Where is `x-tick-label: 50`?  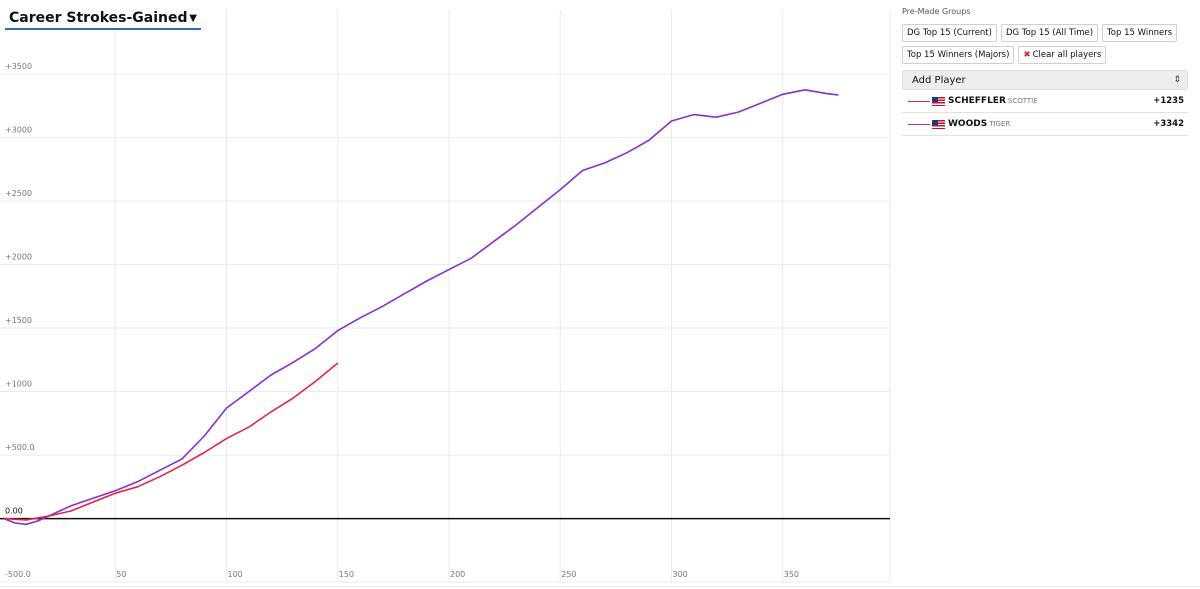 x-tick-label: 50 is located at coordinates (121, 574).